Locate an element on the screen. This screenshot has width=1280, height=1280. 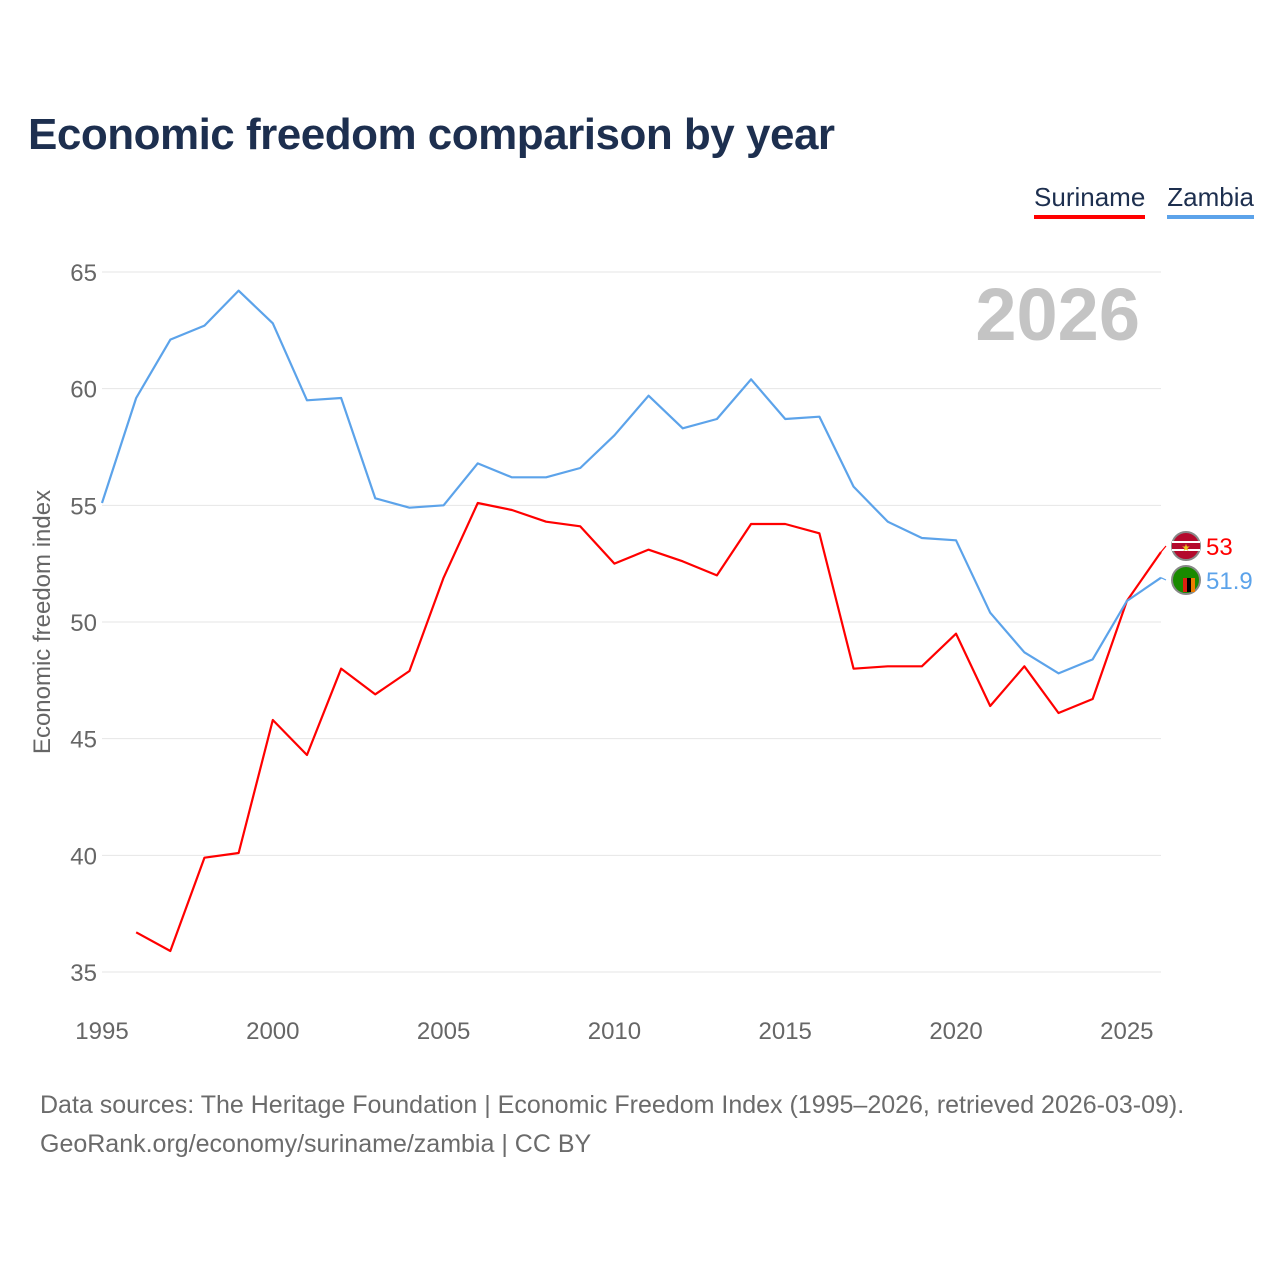
y-tick-label: 60 is located at coordinates (83, 390).